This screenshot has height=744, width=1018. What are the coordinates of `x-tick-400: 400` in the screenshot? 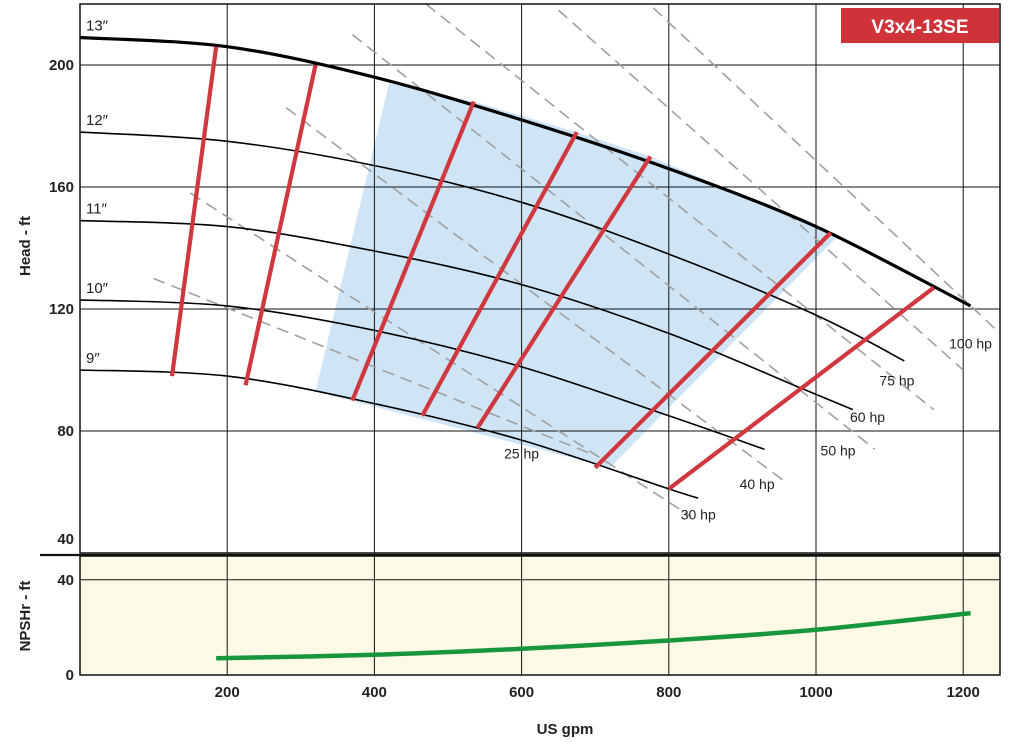 It's located at (374, 692).